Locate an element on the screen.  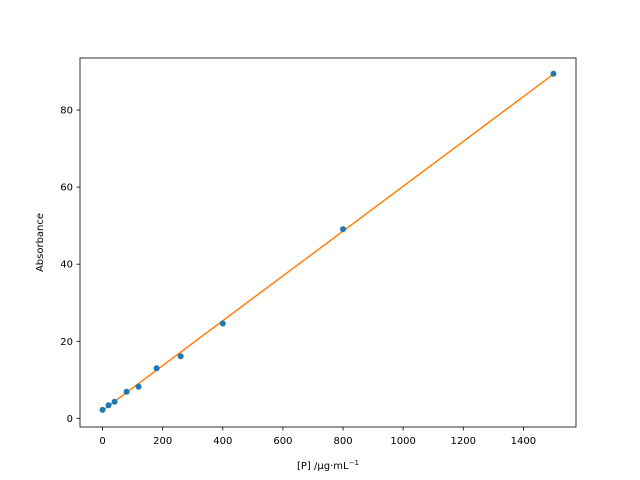
x-tick-label: 1000 is located at coordinates (402, 441).